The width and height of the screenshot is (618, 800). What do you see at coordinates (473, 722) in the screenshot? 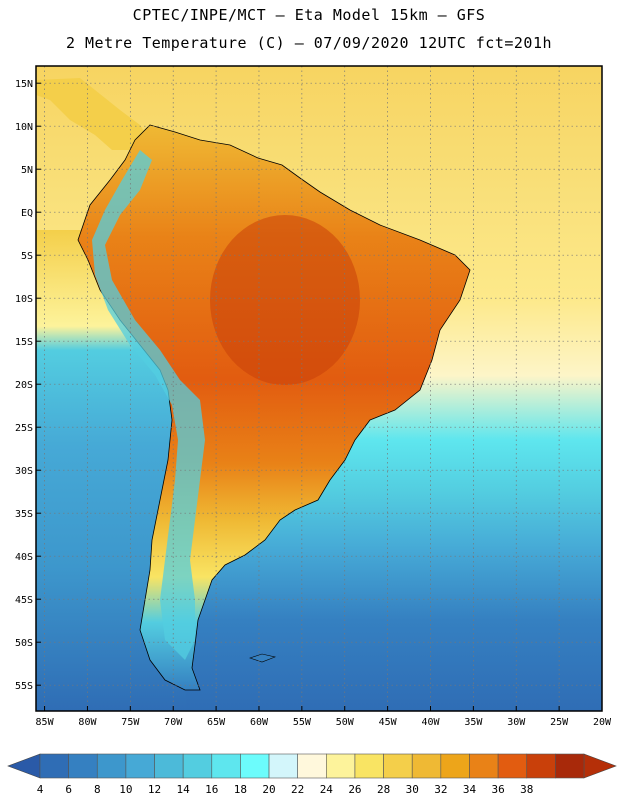
I see `lon-tick-label: 35W` at bounding box center [473, 722].